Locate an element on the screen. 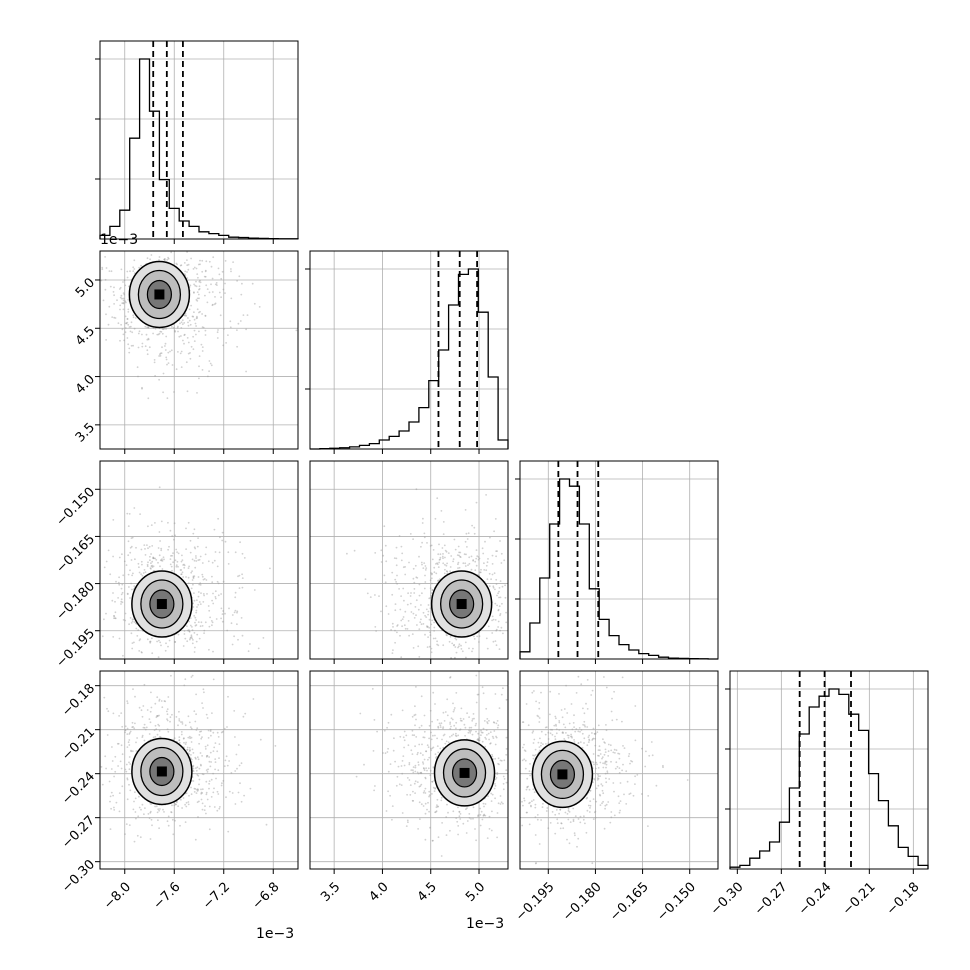 Image resolution: width=970 pixels, height=970 pixels. y-tick-label: −0.150 is located at coordinates (75, 507).